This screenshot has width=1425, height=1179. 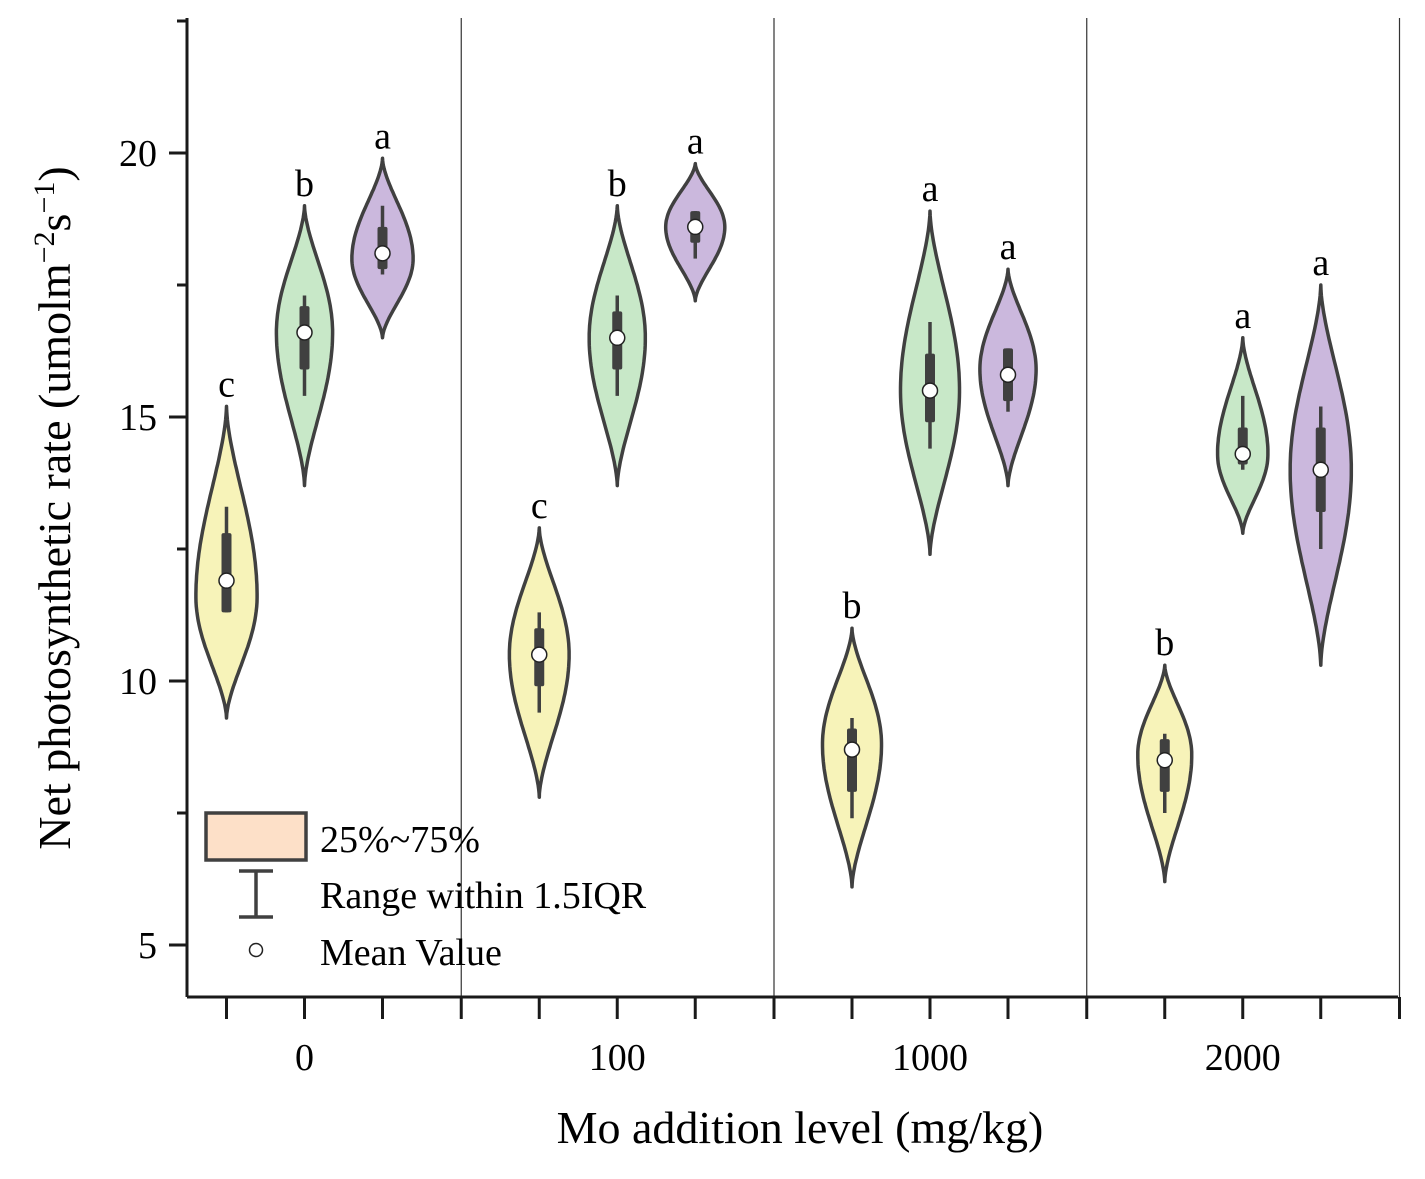 What do you see at coordinates (256, 836) in the screenshot?
I see `legend-box-swatch` at bounding box center [256, 836].